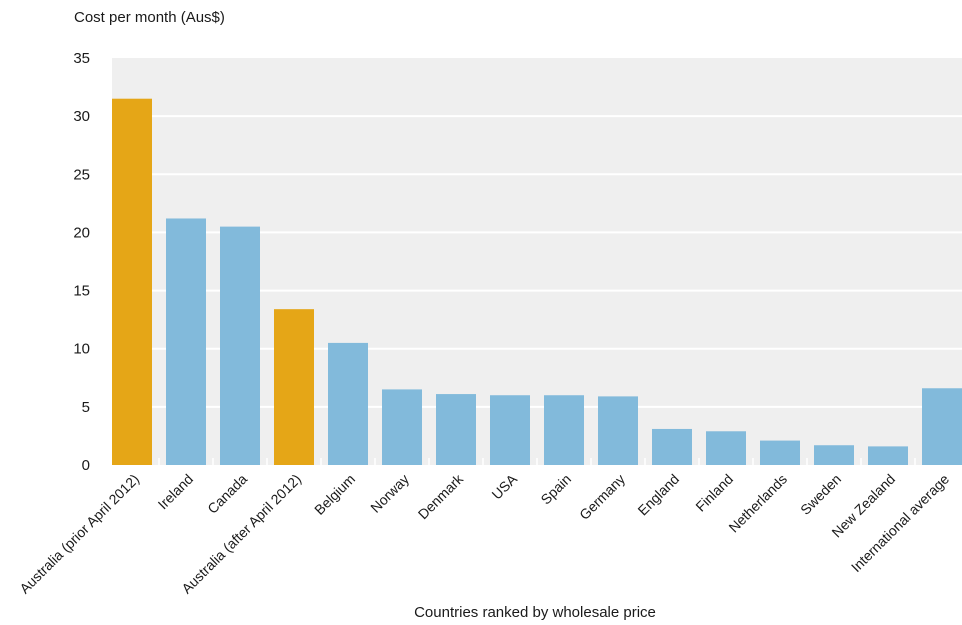  I want to click on x-category-label: Germany, so click(602, 497).